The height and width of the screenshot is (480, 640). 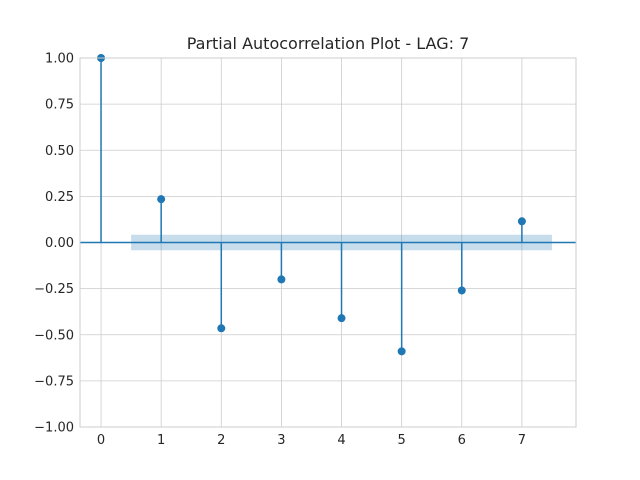 What do you see at coordinates (59, 151) in the screenshot?
I see `y-tick-label: 0.50` at bounding box center [59, 151].